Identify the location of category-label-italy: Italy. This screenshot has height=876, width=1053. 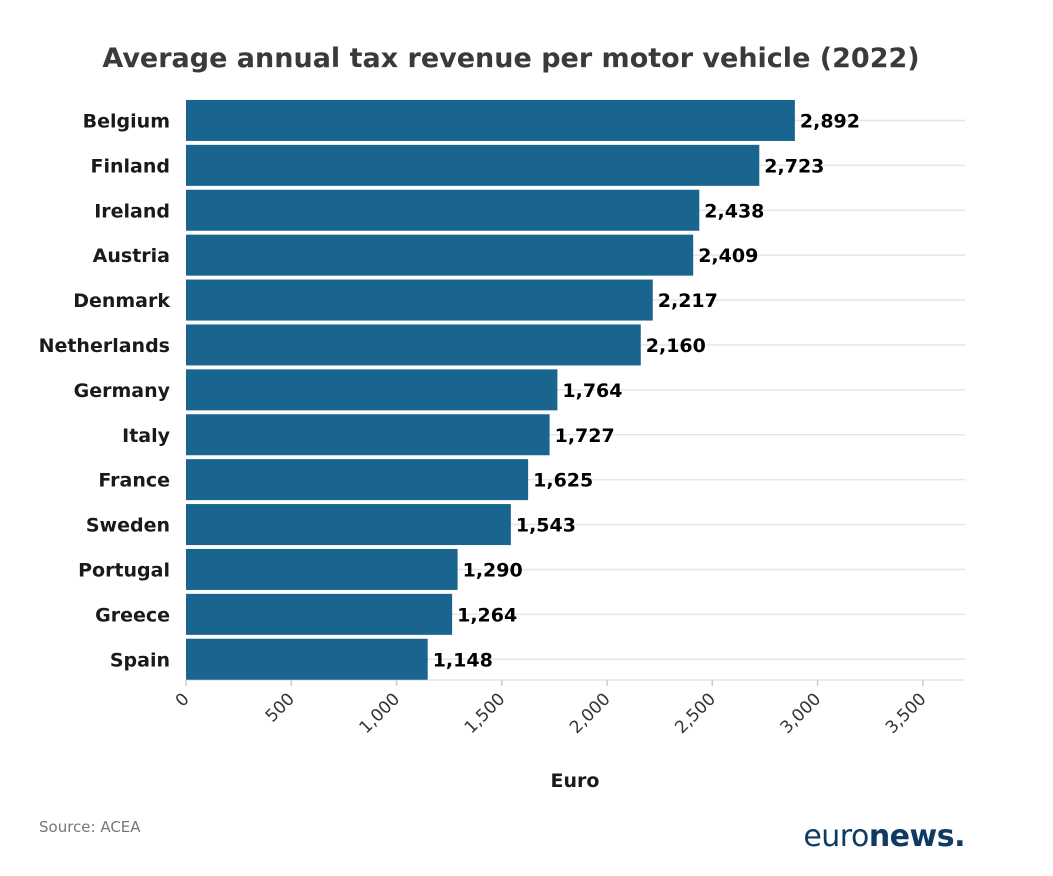
(146, 436).